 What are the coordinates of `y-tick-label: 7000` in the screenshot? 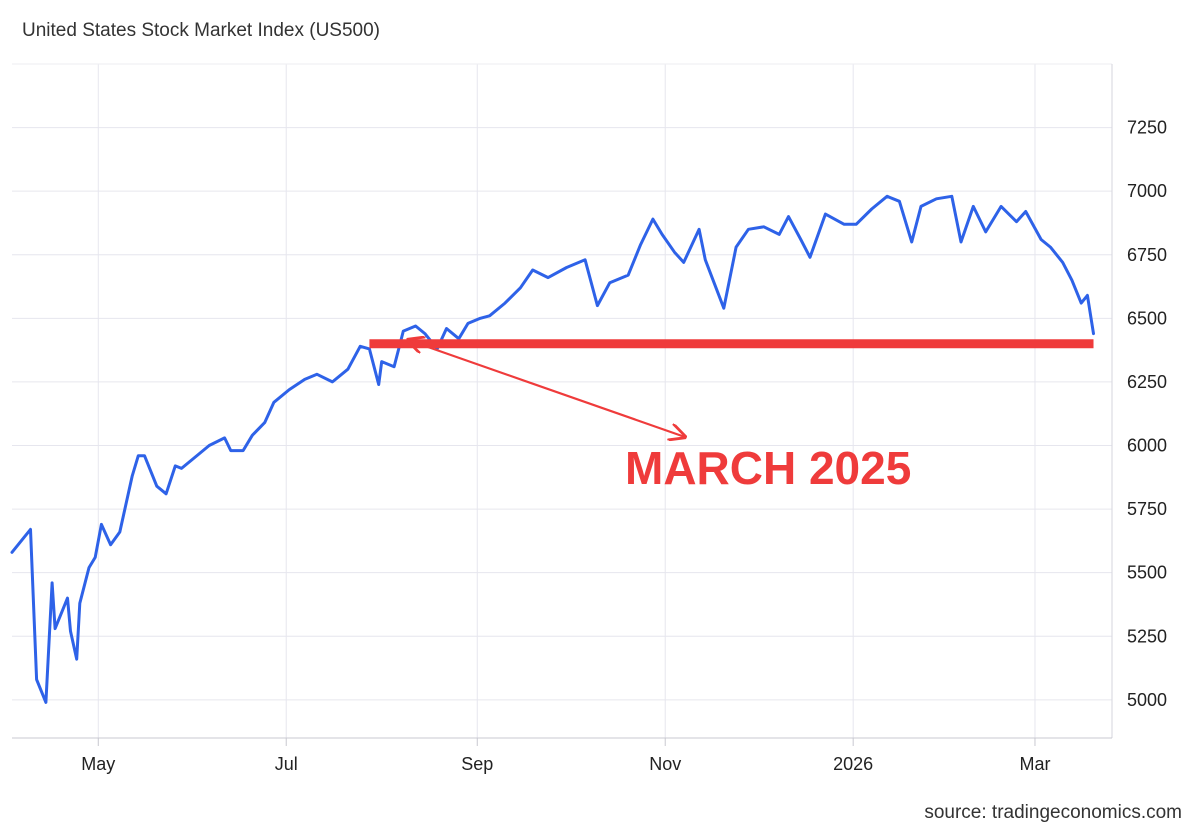 It's located at (1147, 191).